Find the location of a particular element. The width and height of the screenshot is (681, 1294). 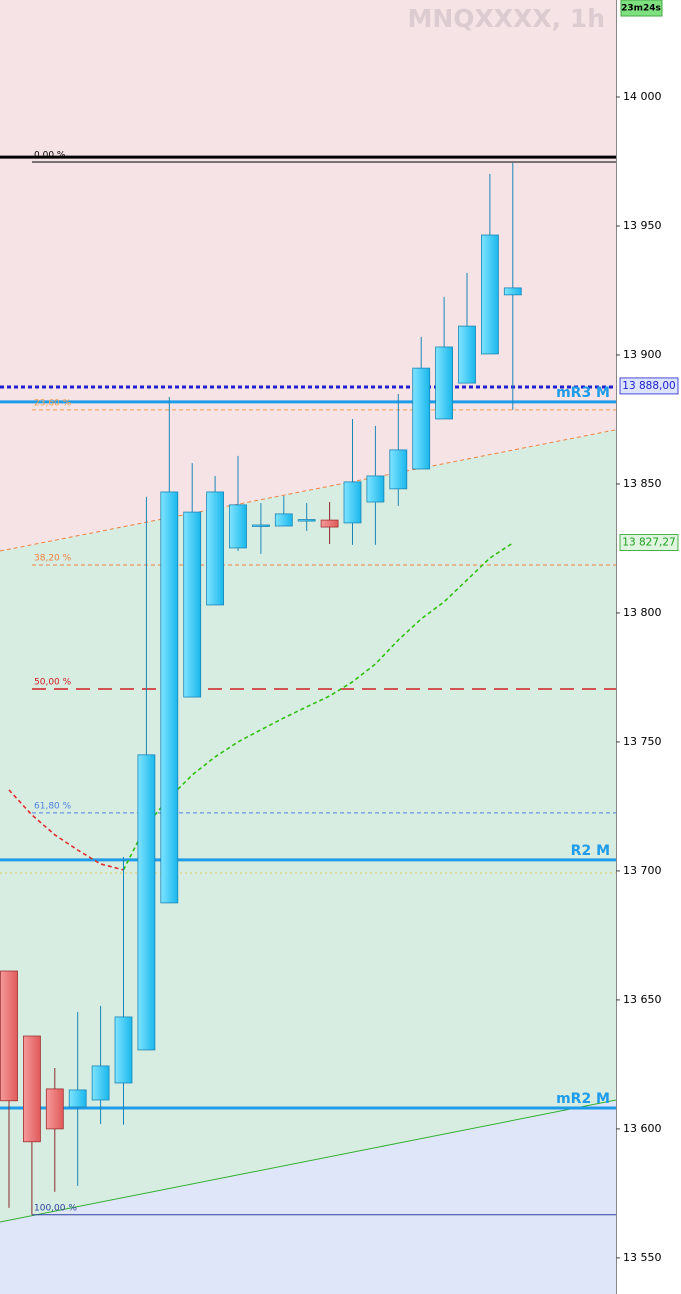

level-label: 38,20 % is located at coordinates (53, 558).